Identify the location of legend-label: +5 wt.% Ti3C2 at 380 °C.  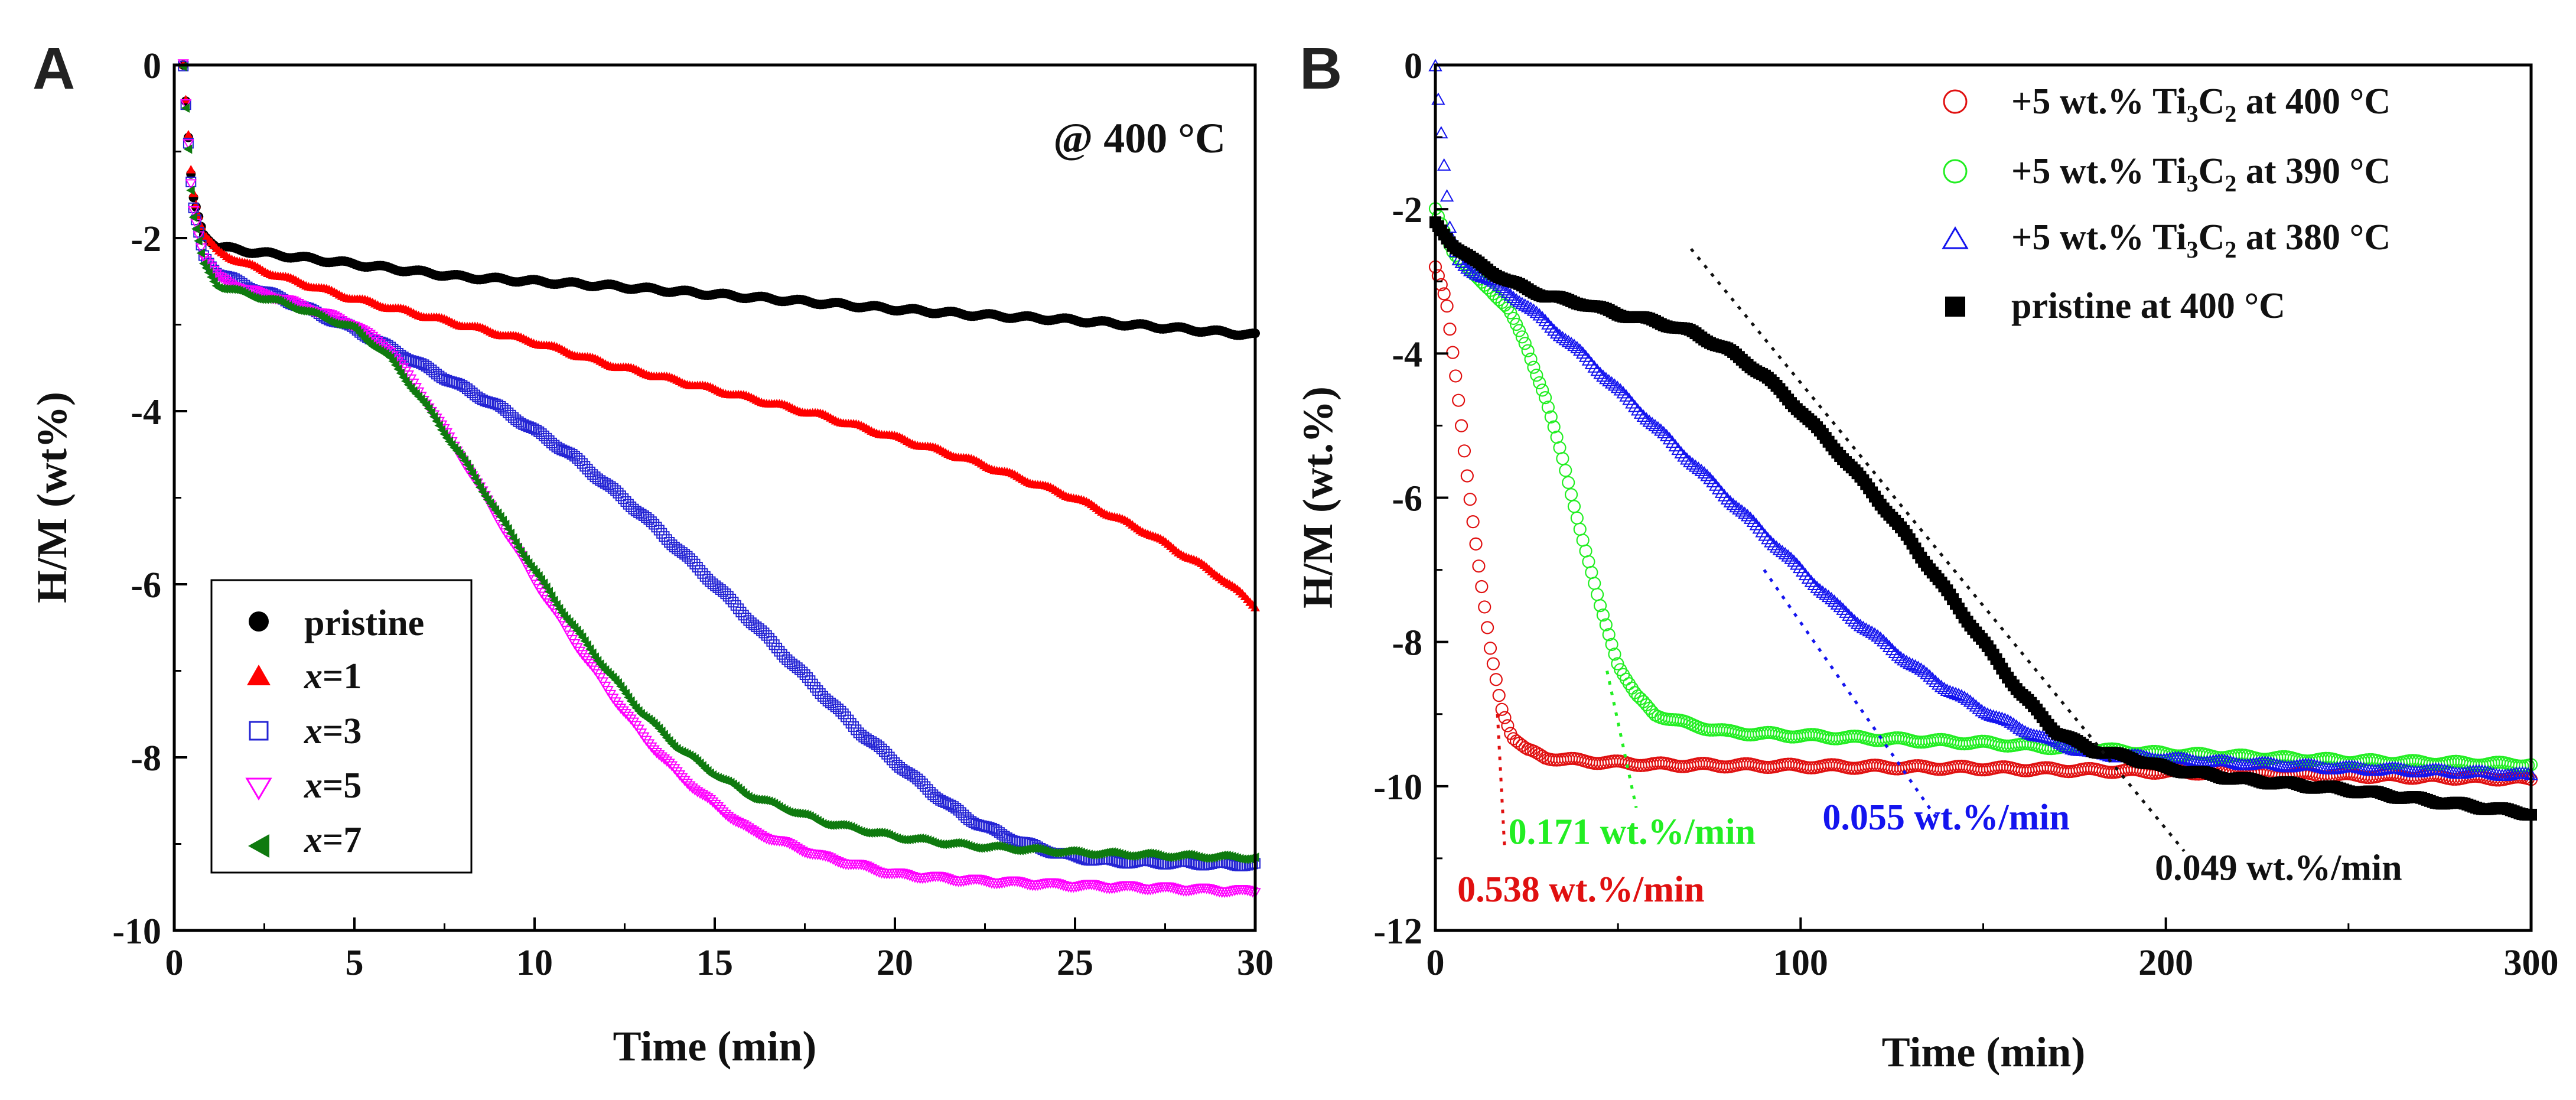
(2201, 240).